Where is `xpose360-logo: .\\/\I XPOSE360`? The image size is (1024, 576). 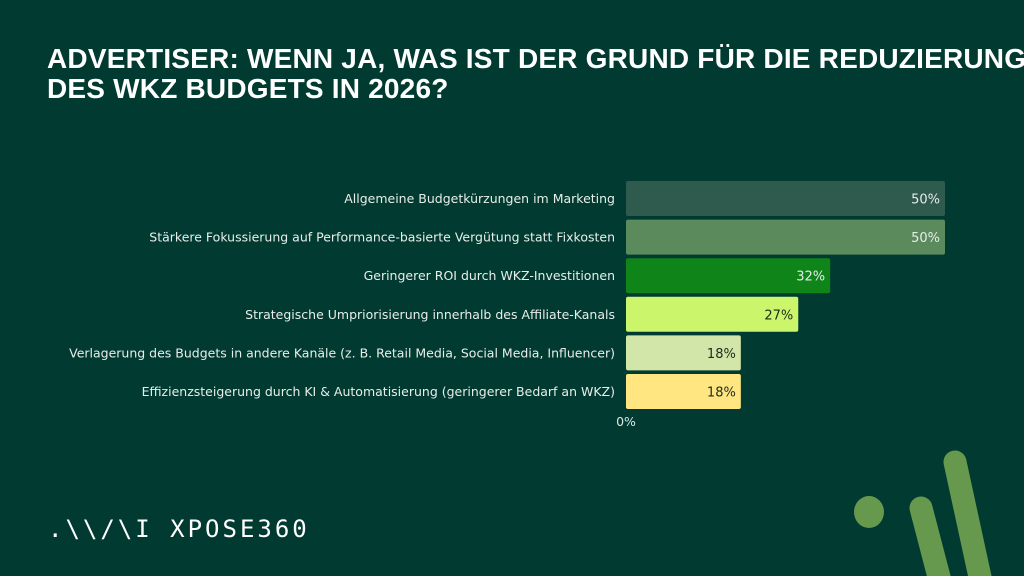
xpose360-logo: .\\/\I XPOSE360 is located at coordinates (179, 529).